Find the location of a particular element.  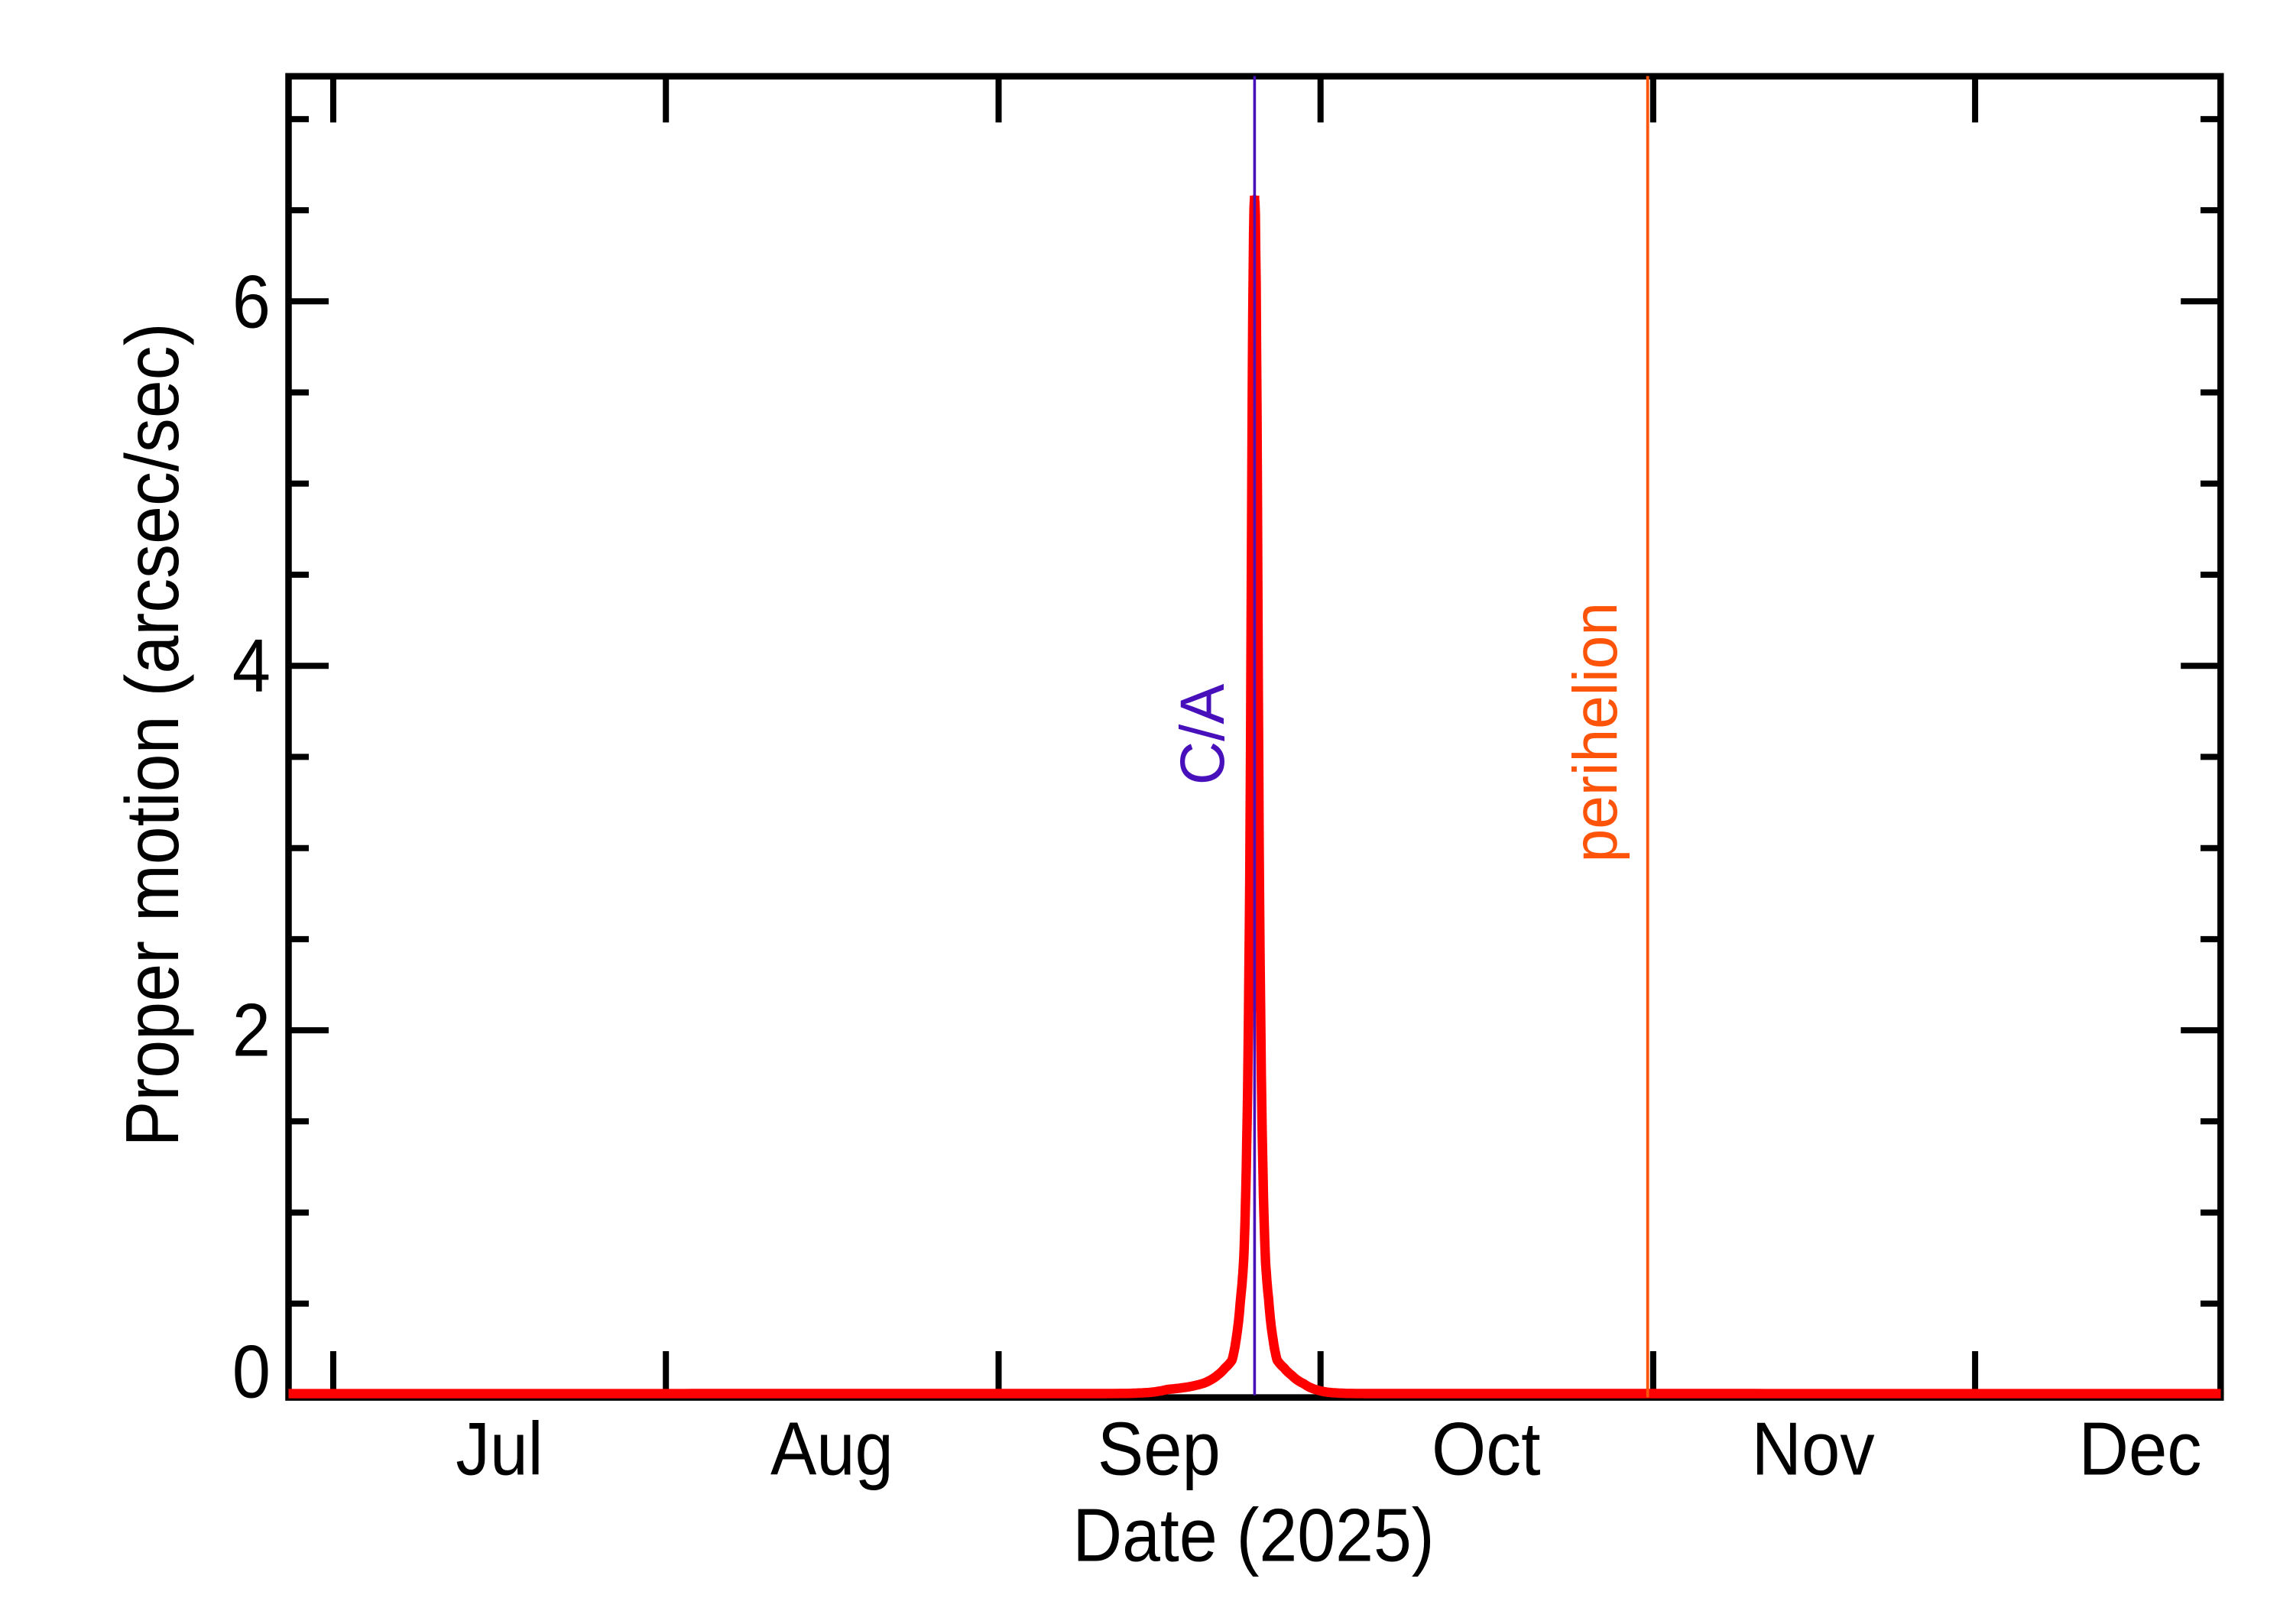

svg-text: Dec is located at coordinates (2140, 1449).